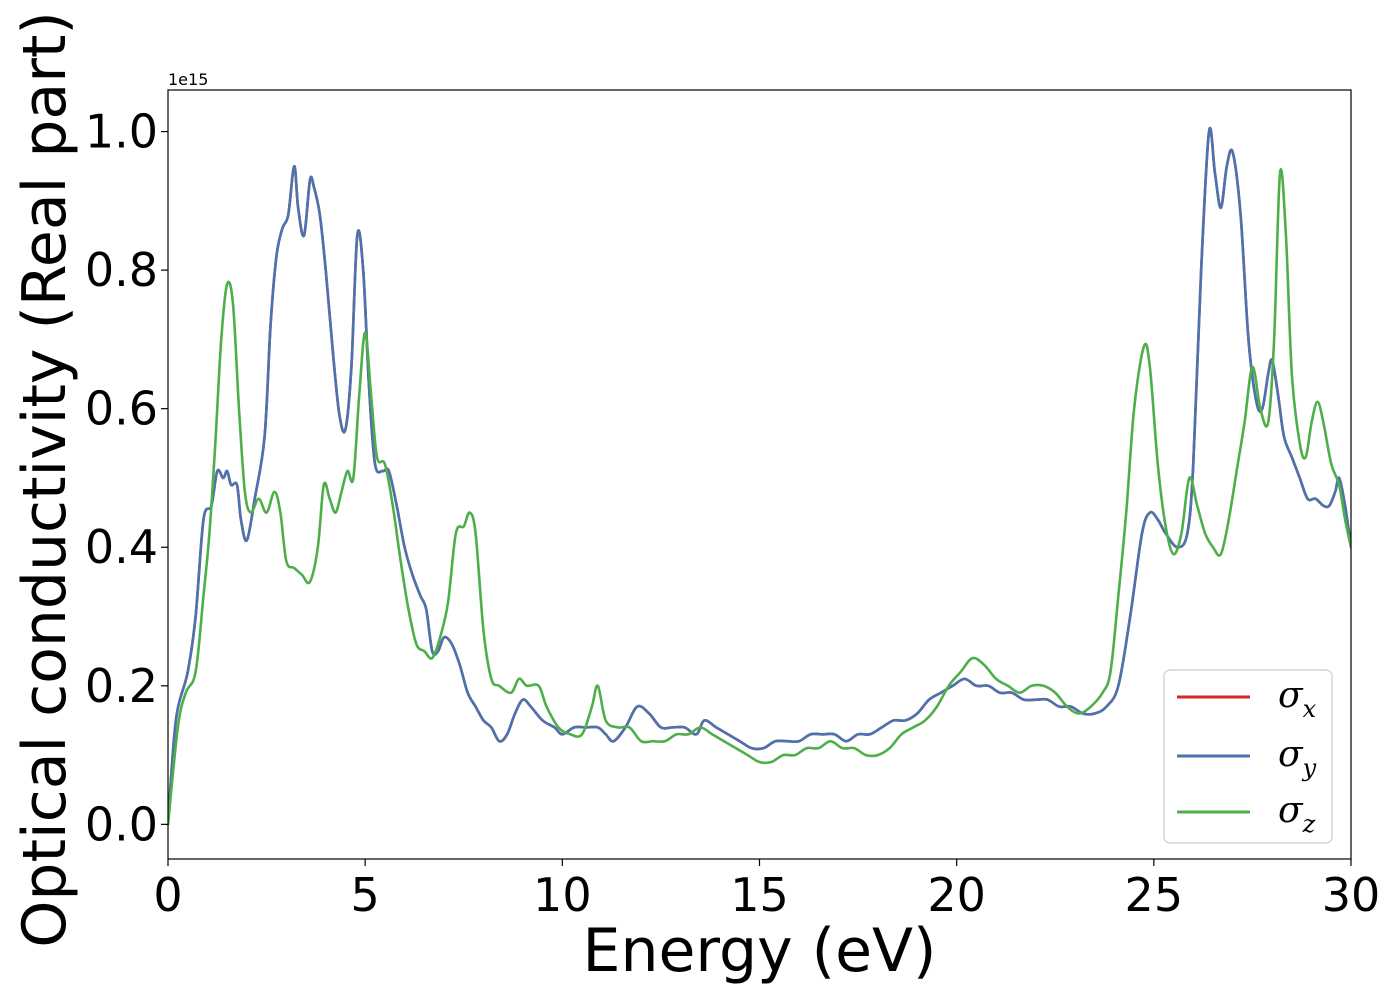 Image resolution: width=1400 pixels, height=1000 pixels. What do you see at coordinates (167, 895) in the screenshot?
I see `x-tick-label: 0` at bounding box center [167, 895].